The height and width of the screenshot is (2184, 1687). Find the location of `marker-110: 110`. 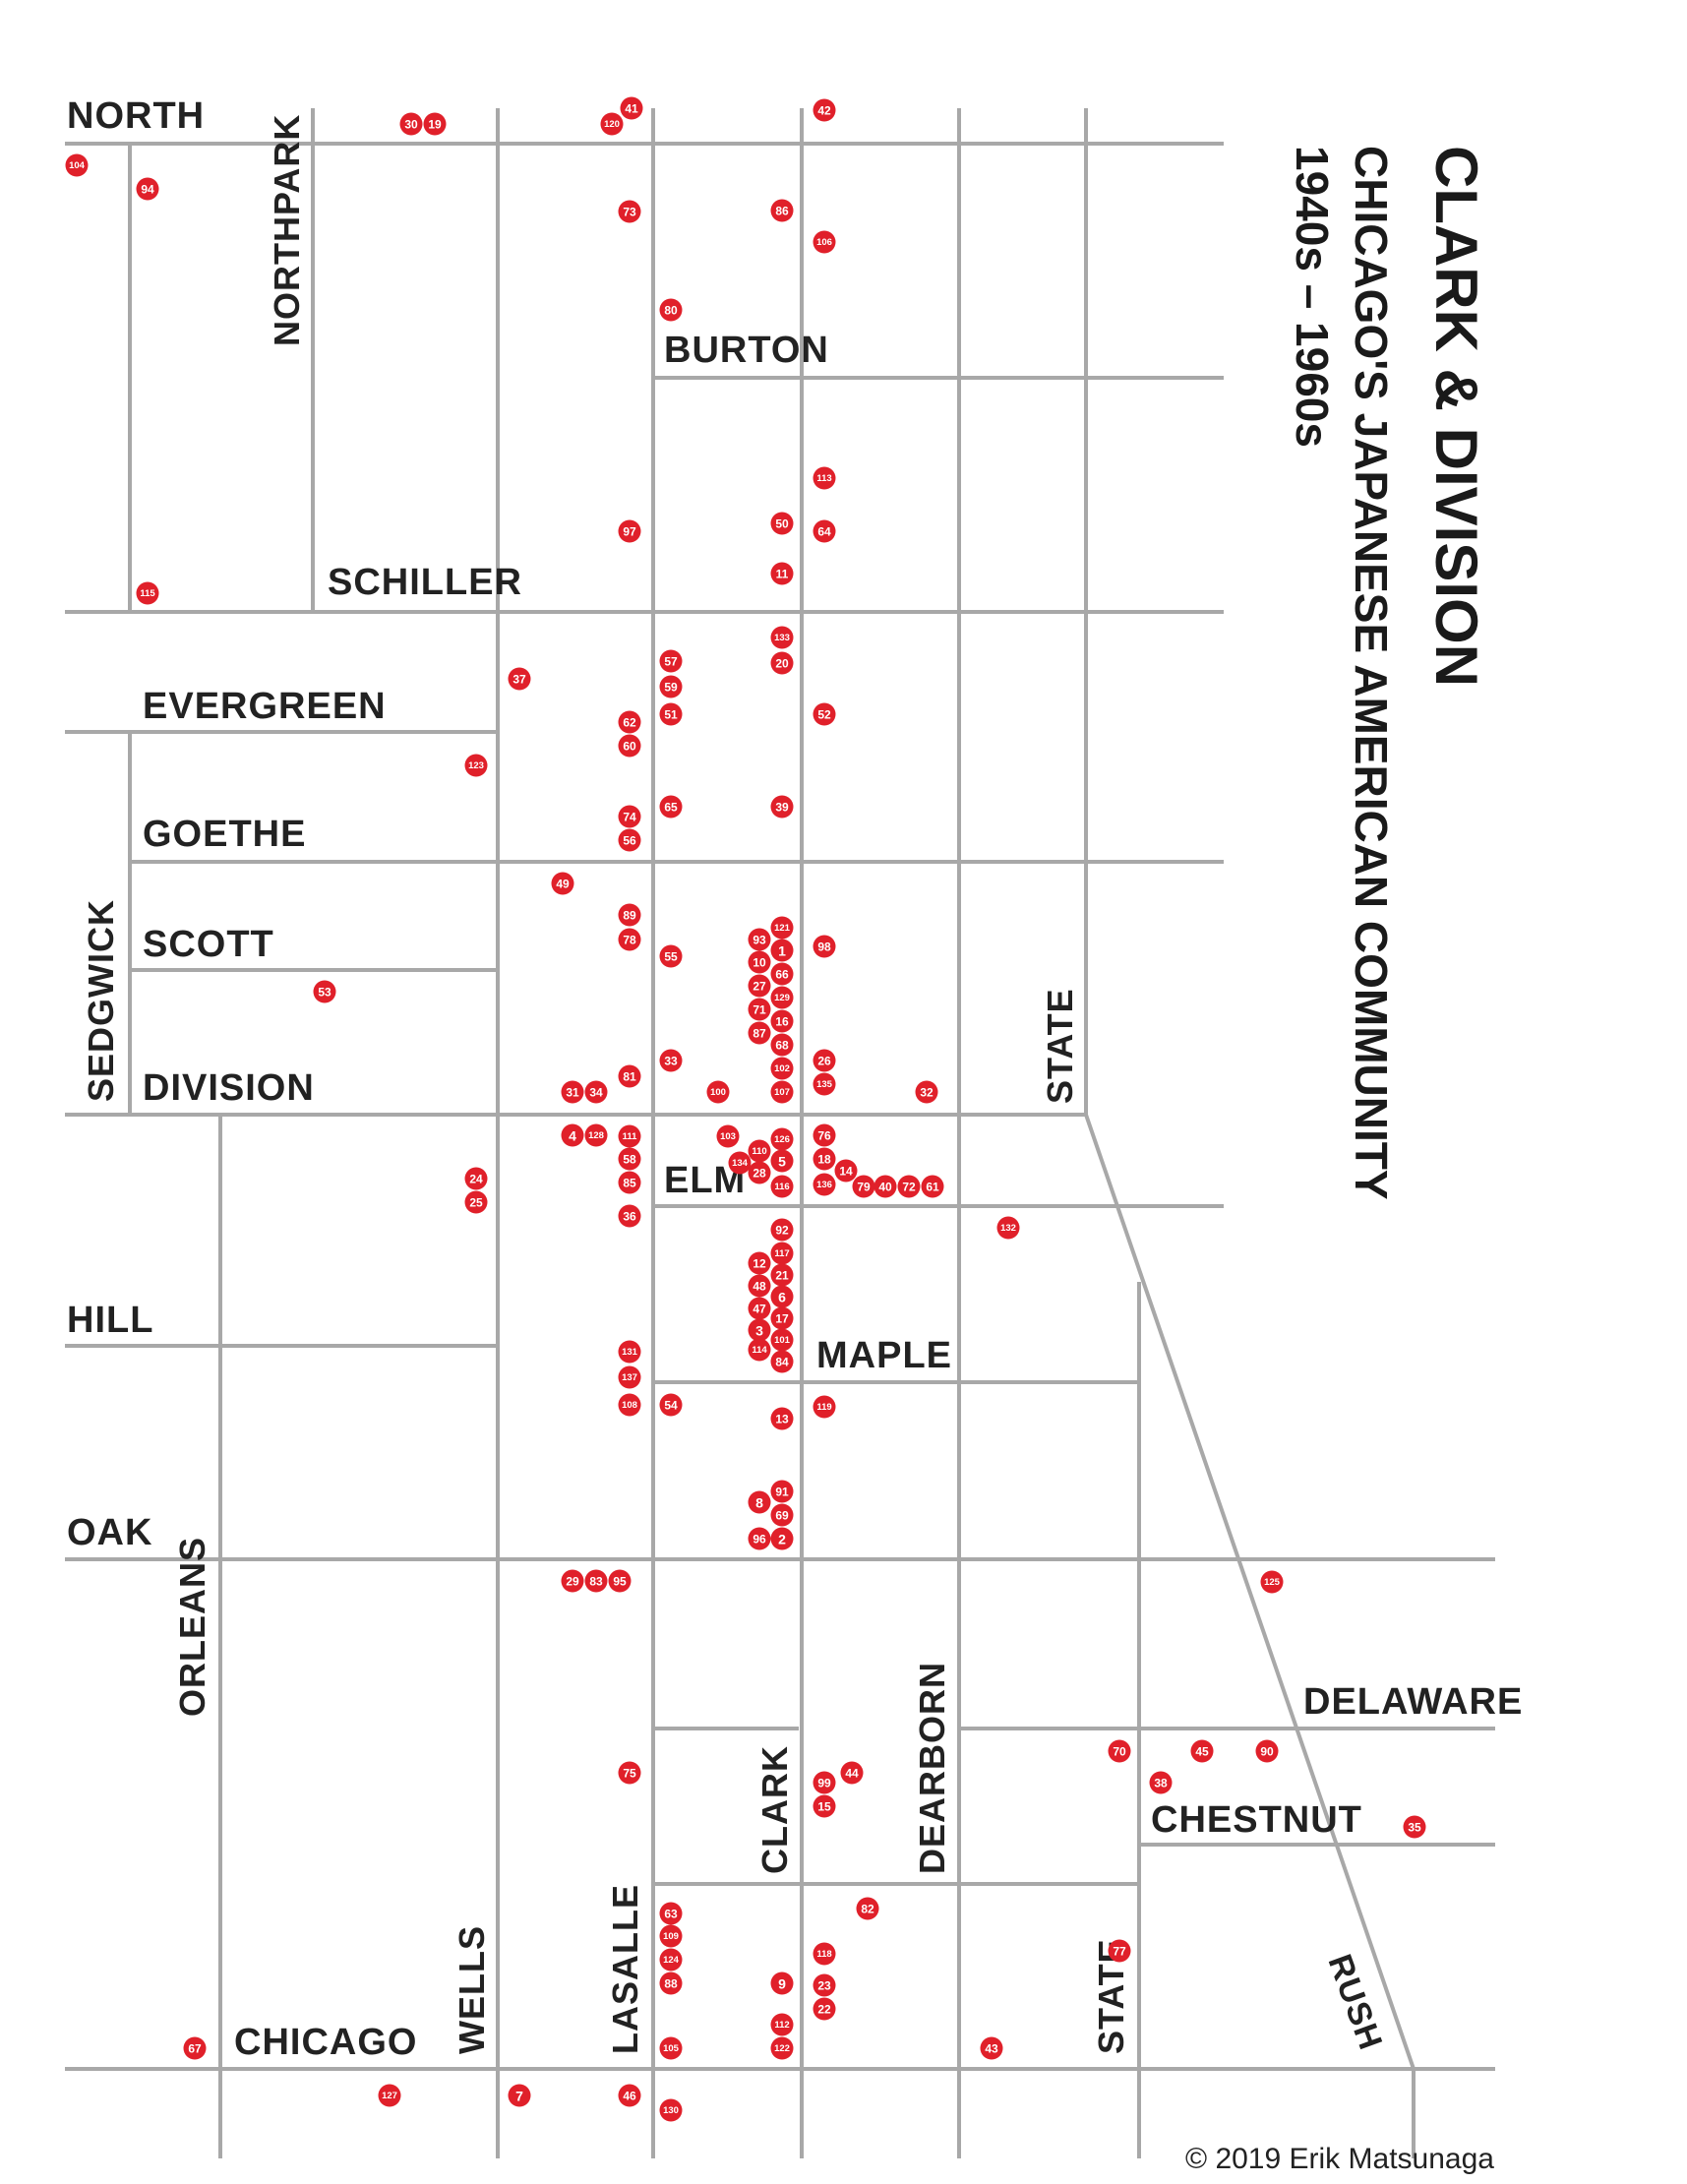

marker-110: 110 is located at coordinates (759, 1151).